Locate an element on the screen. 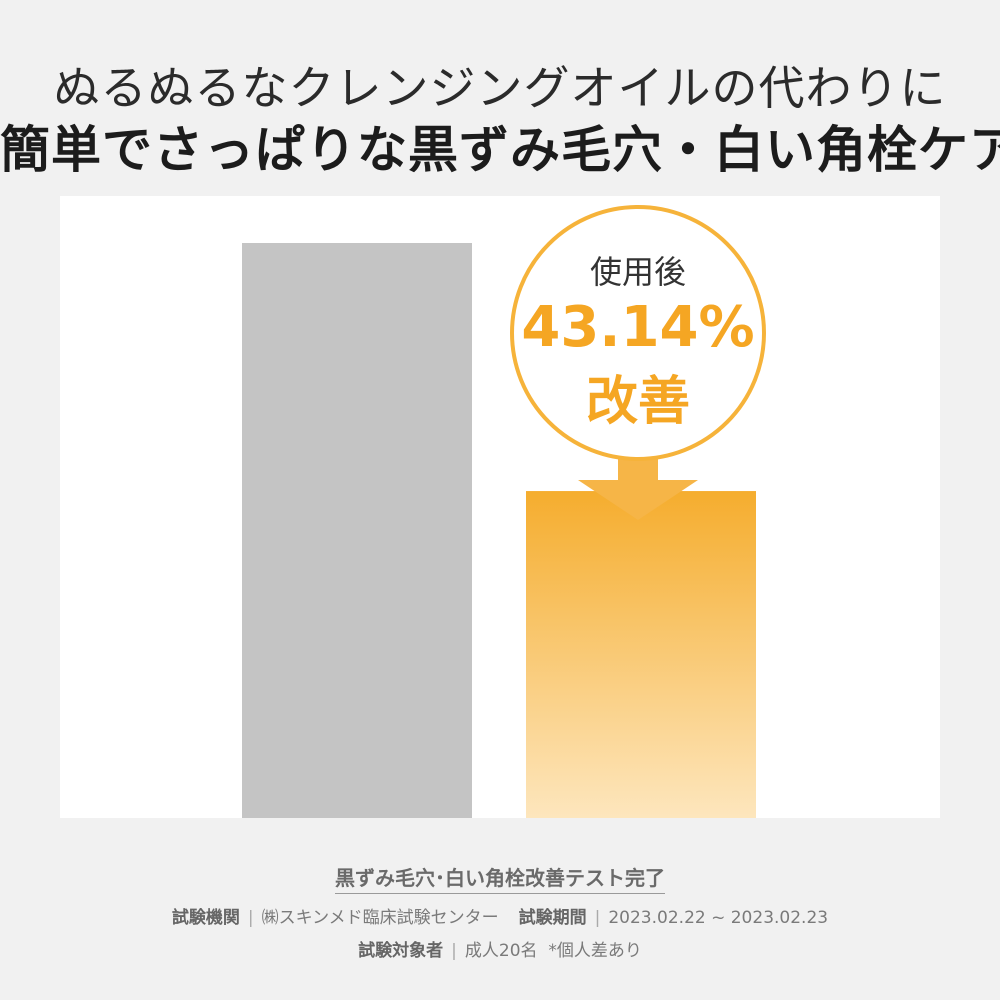  test-title: 黒ずみ毛穴･白い角栓改善テスト完了 is located at coordinates (500, 878).